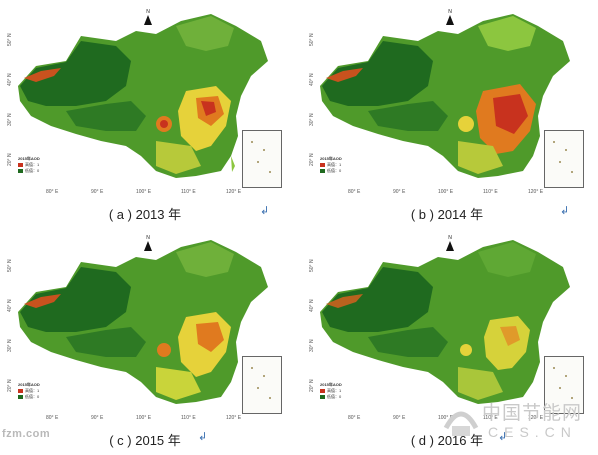  I want to click on panel-caption: ( c ) 2015 年, so click(145, 440).